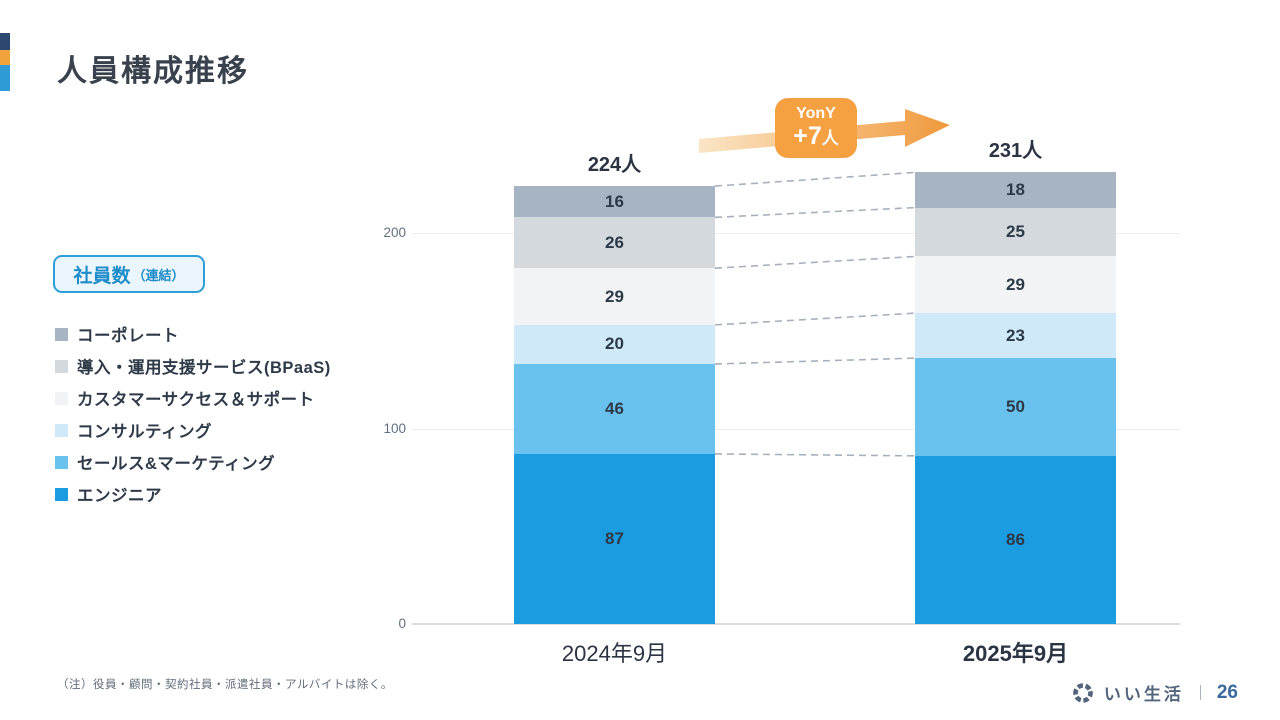  I want to click on legend-item: エンジニア, so click(193, 494).